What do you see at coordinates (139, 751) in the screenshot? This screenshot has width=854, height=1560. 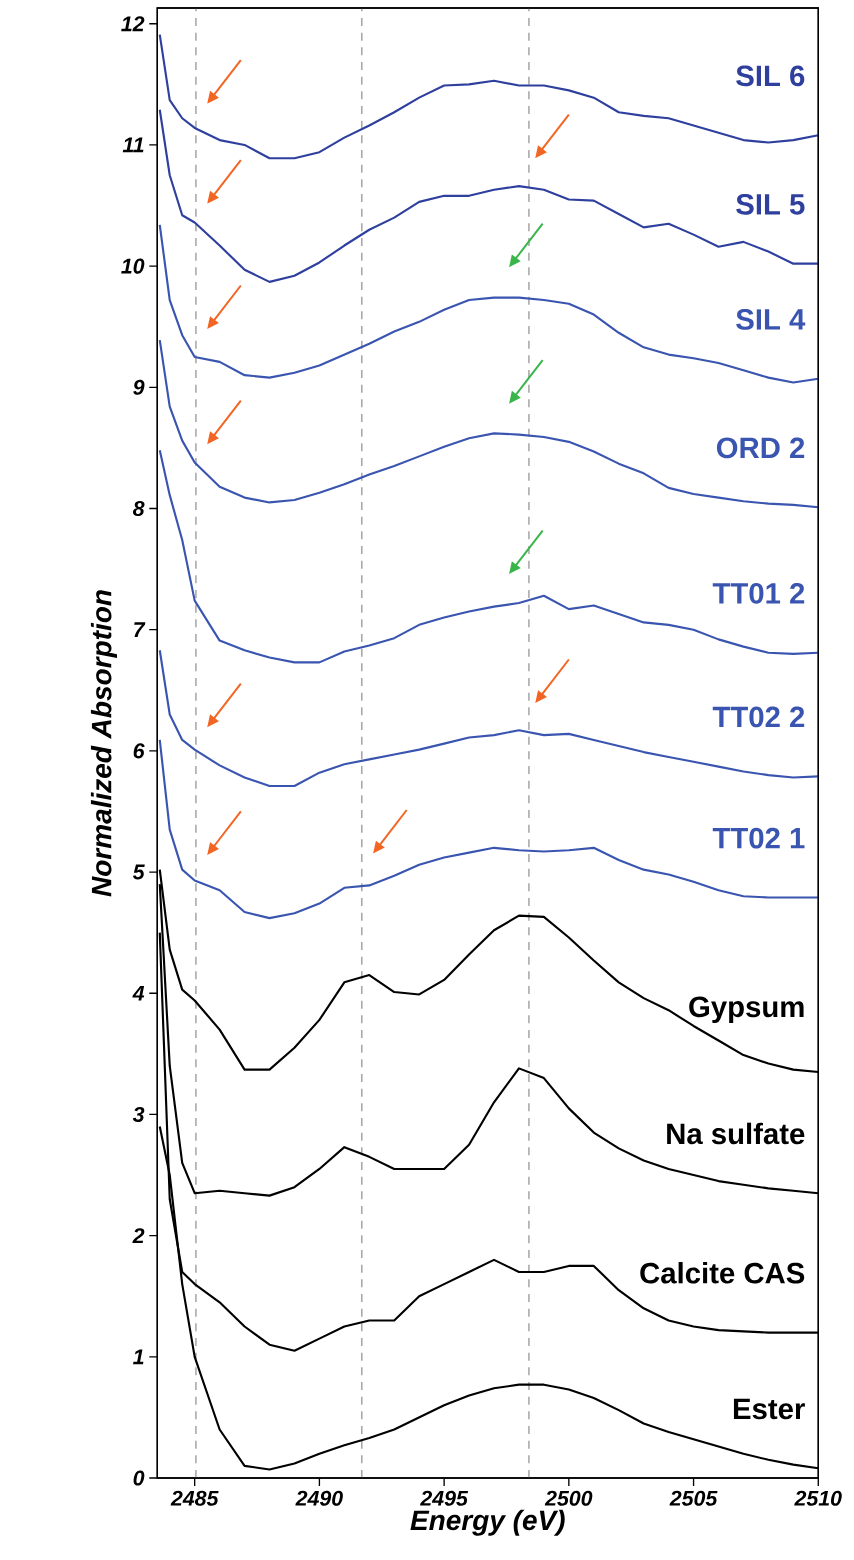 I see `y-tick-label: 6` at bounding box center [139, 751].